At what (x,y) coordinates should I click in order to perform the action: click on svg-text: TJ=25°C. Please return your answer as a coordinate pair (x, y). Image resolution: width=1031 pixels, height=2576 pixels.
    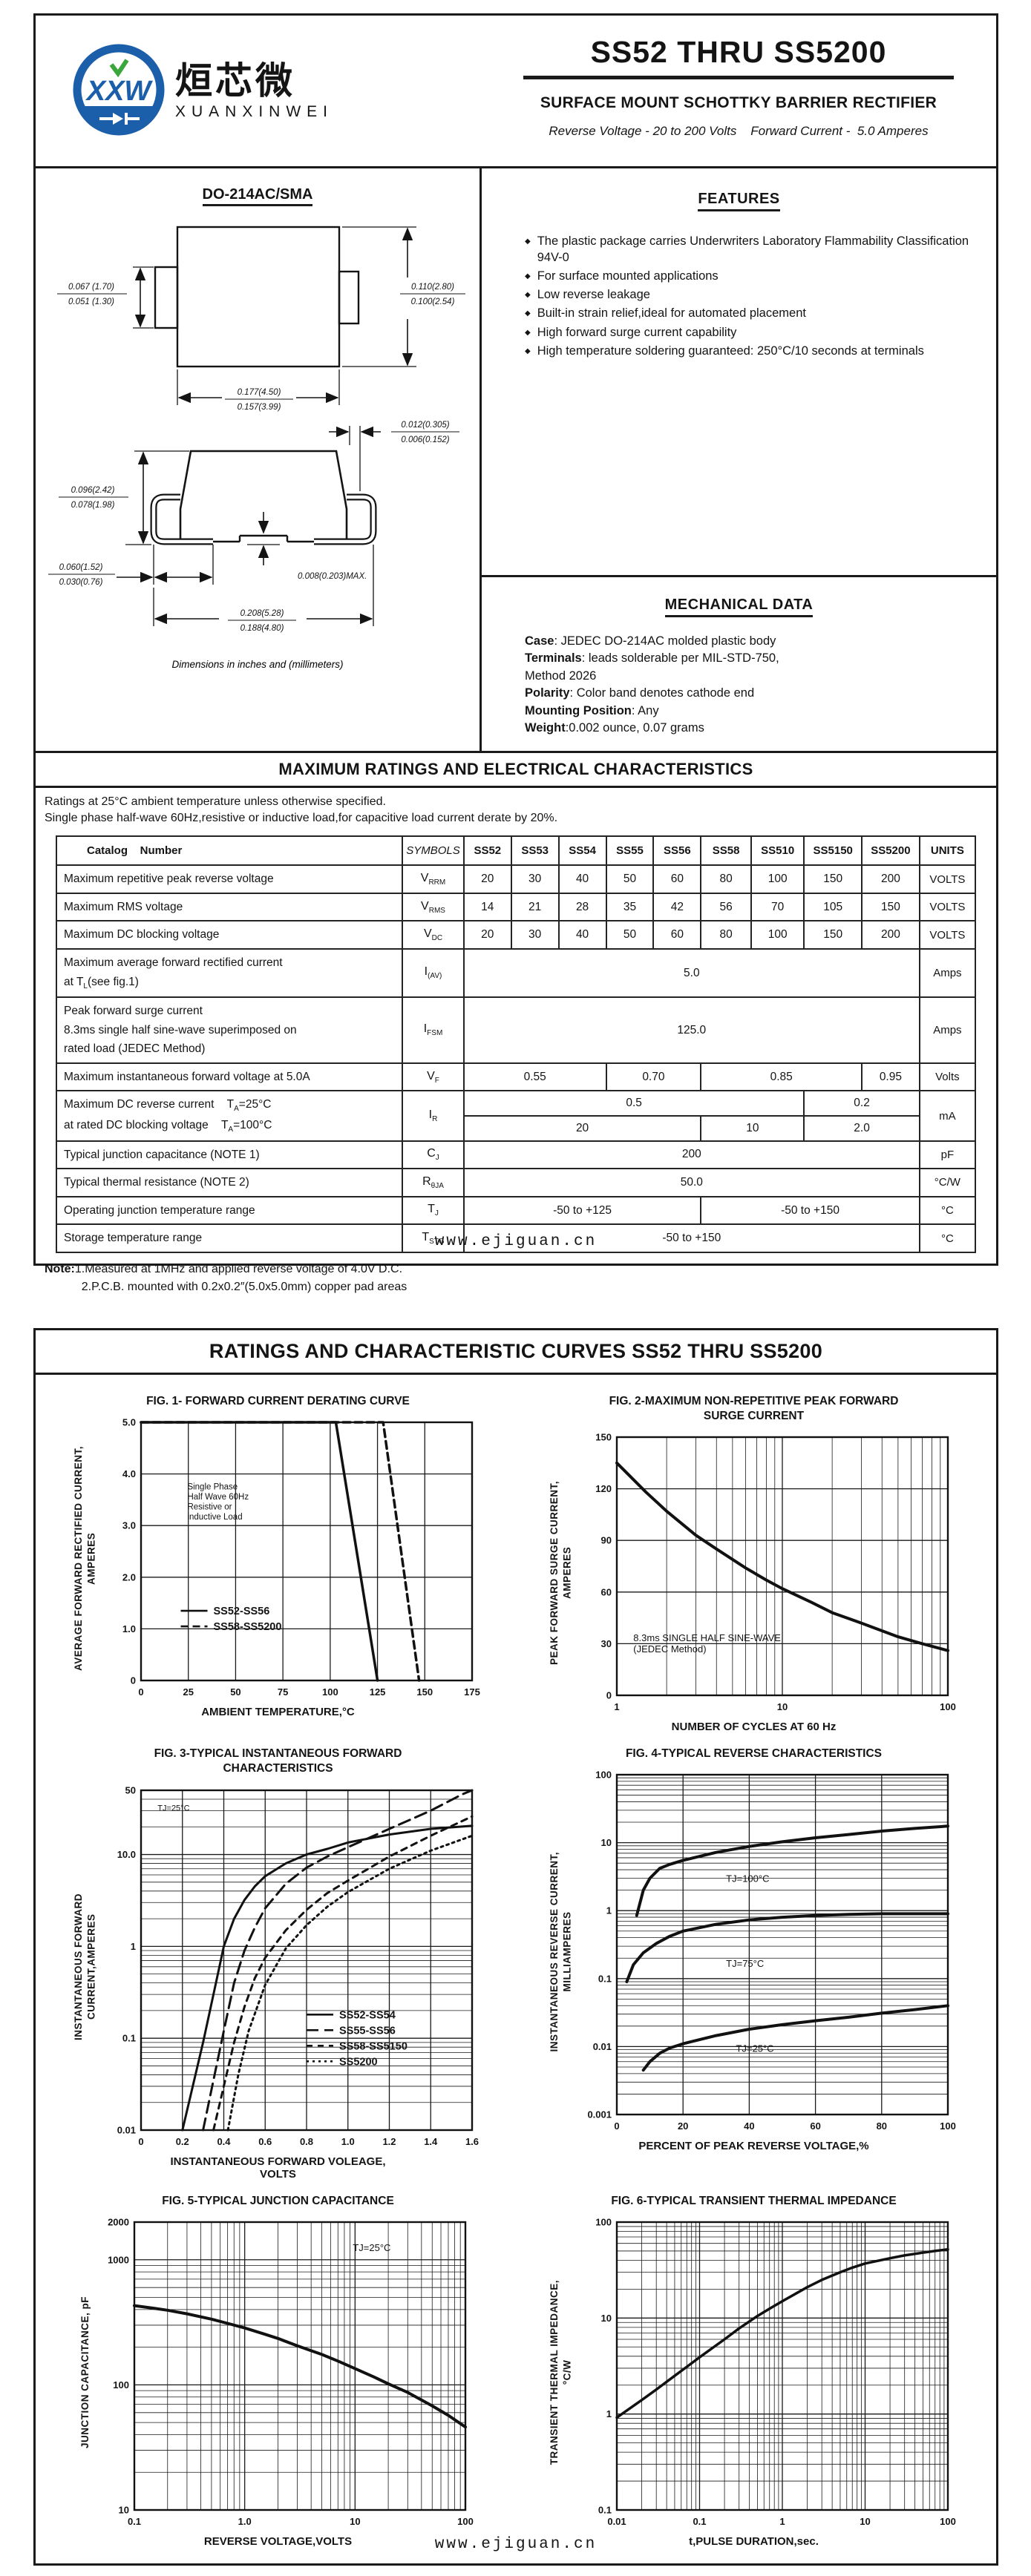
    Looking at the image, I should click on (755, 2048).